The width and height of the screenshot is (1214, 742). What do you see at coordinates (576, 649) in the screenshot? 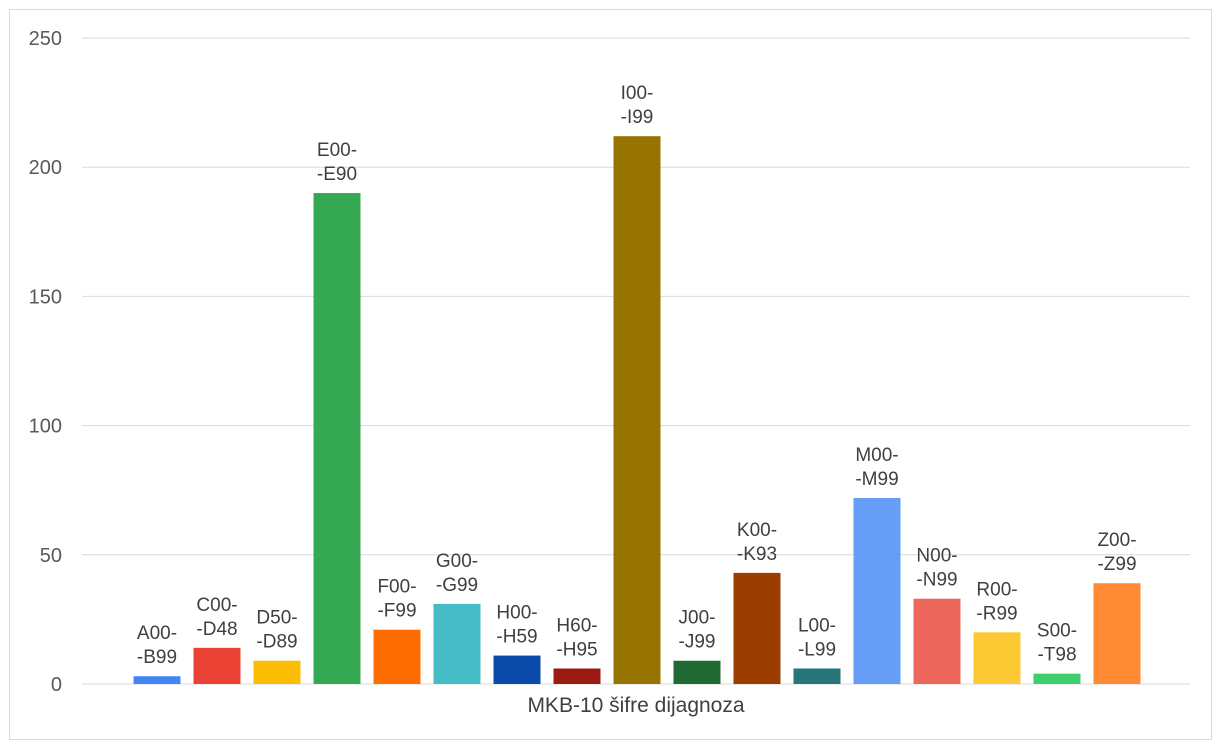
I see `bar-category-label: -H95` at bounding box center [576, 649].